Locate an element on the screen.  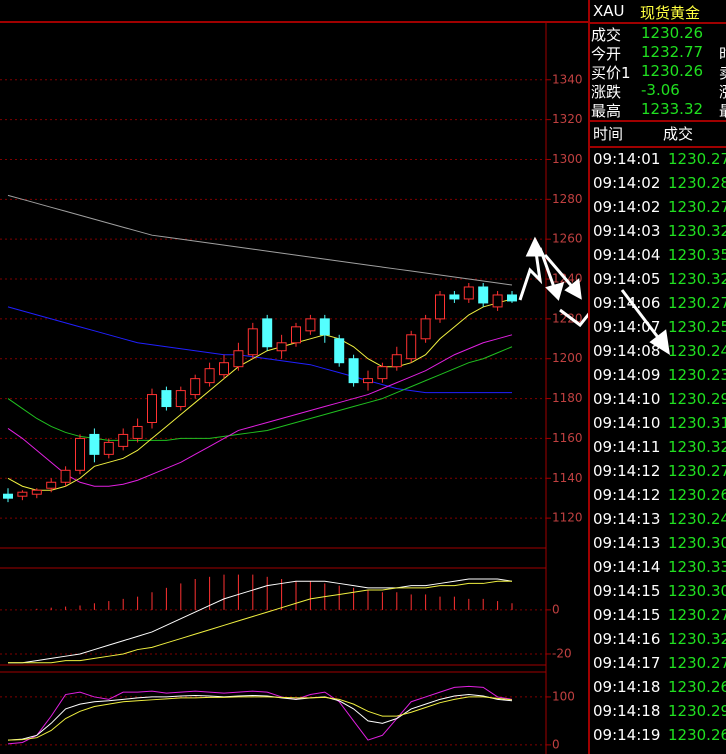
trade-price: 1230.23 is located at coordinates (697, 375).